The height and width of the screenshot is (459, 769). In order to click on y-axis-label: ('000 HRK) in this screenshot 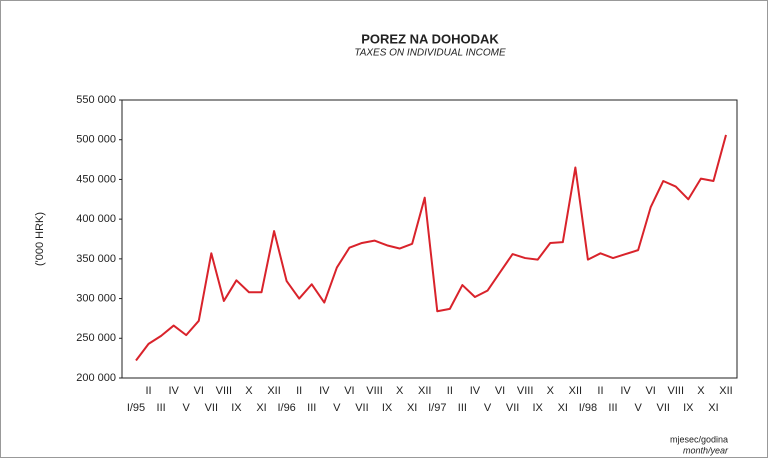, I will do `click(40, 239)`.